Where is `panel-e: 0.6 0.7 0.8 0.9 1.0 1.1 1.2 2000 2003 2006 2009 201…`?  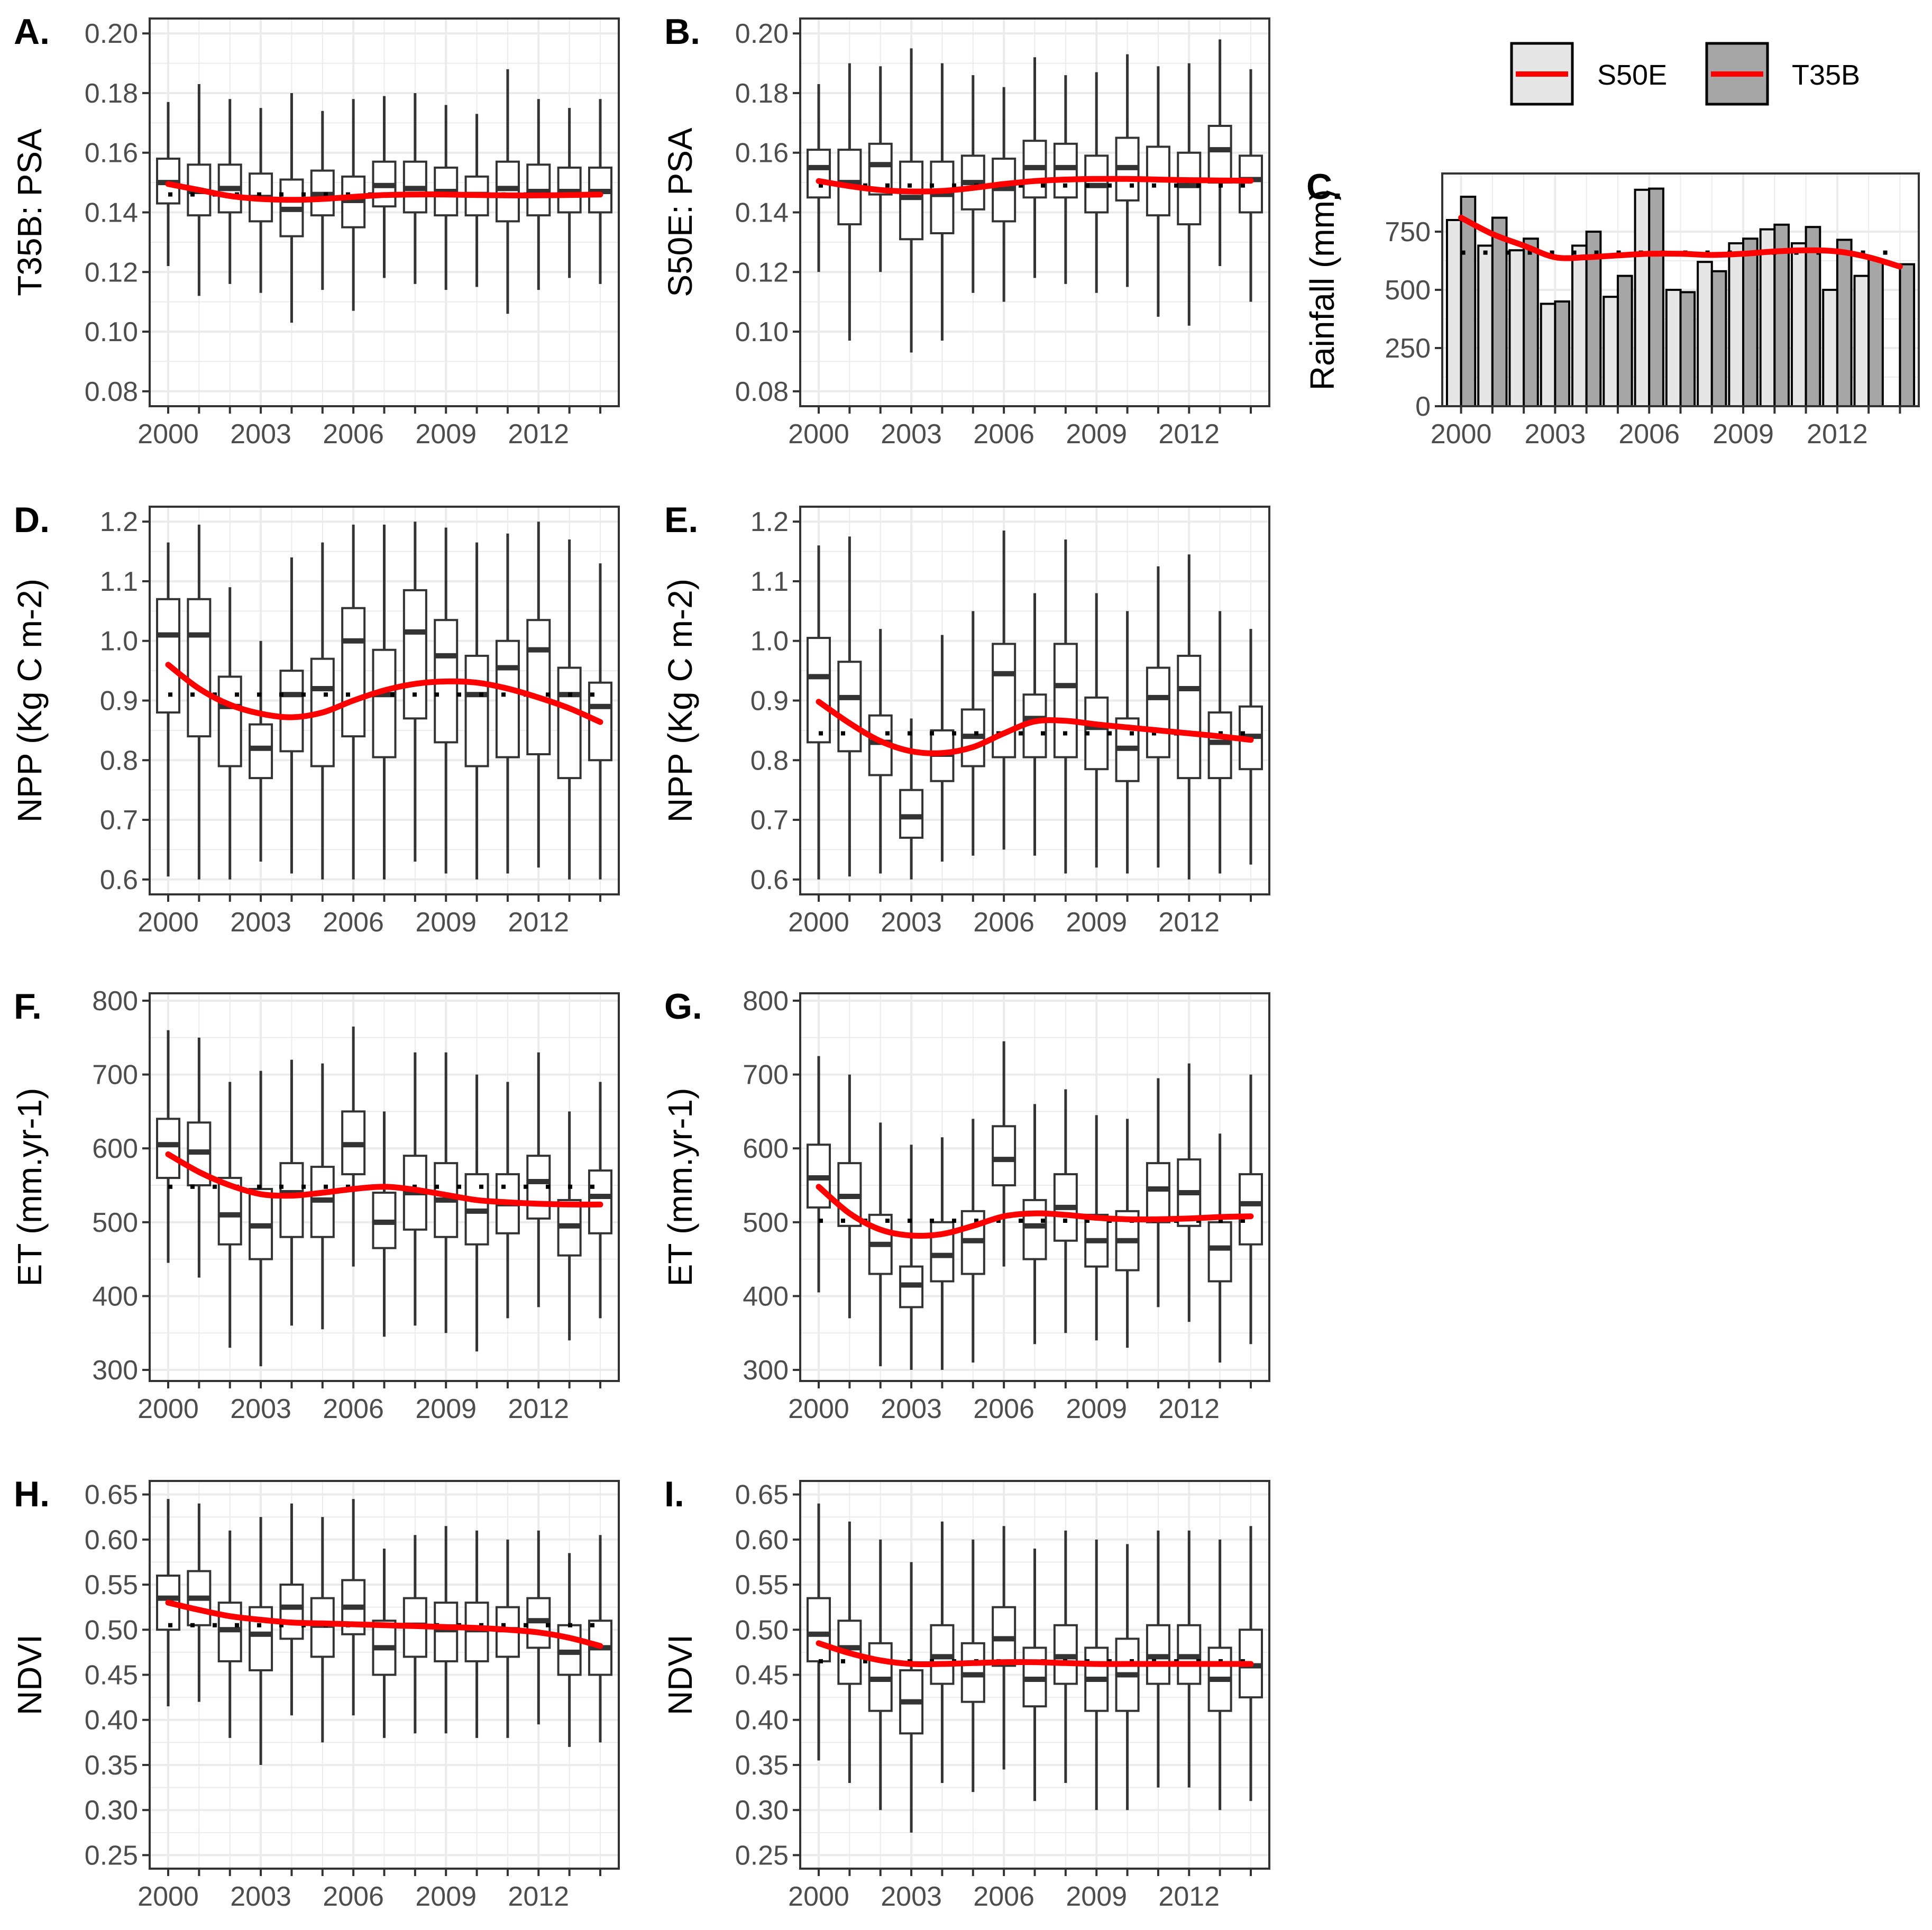 panel-e: 0.6 0.7 0.8 0.9 1.0 1.1 1.2 2000 2003 2006 2009 201… is located at coordinates (965, 719).